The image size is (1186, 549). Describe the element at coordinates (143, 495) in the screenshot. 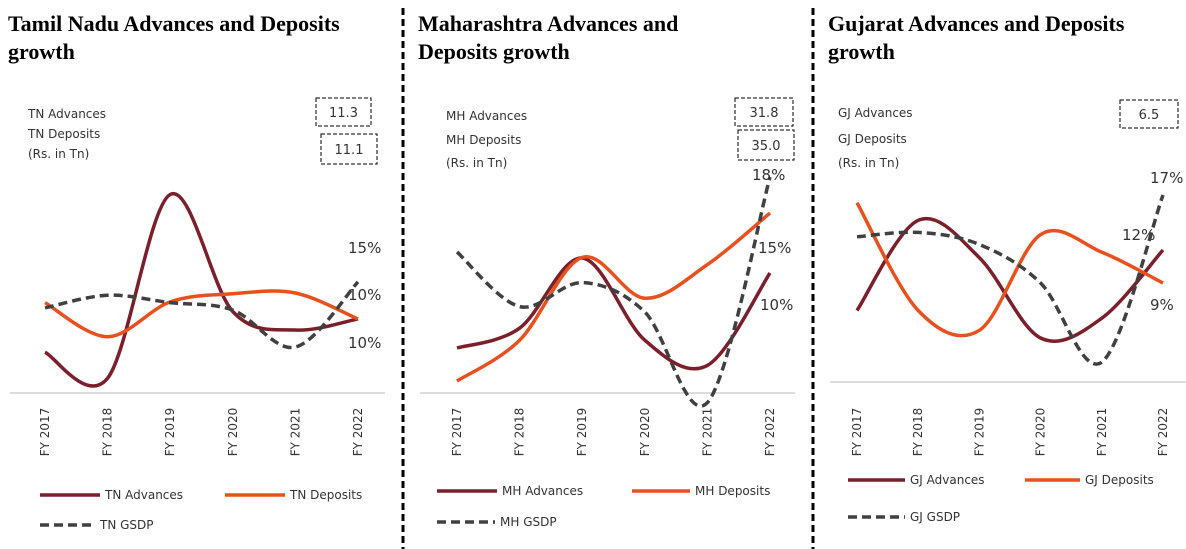

I see `legend-label: TN Advances` at that location.